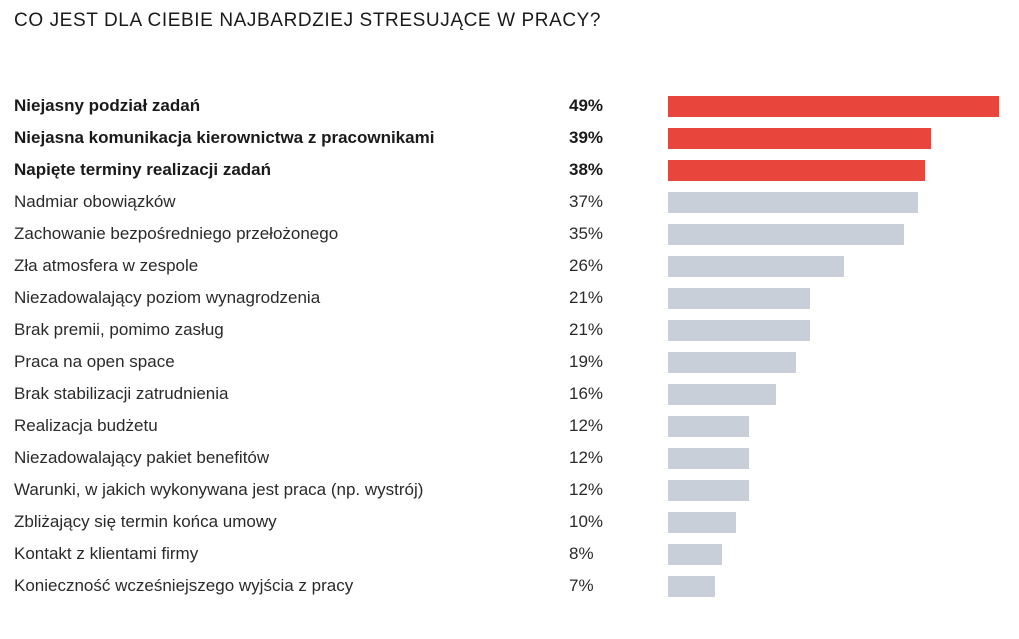 The height and width of the screenshot is (639, 1019). Describe the element at coordinates (107, 105) in the screenshot. I see `category-label: Niejasny podział zadań` at that location.